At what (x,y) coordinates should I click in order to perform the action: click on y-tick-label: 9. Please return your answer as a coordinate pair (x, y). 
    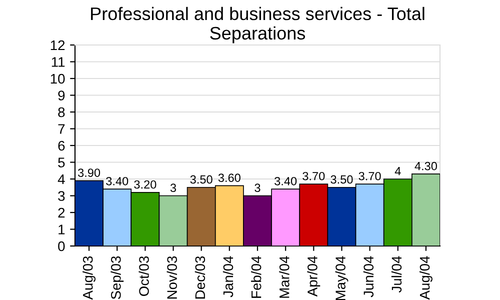
    Looking at the image, I should click on (61, 95).